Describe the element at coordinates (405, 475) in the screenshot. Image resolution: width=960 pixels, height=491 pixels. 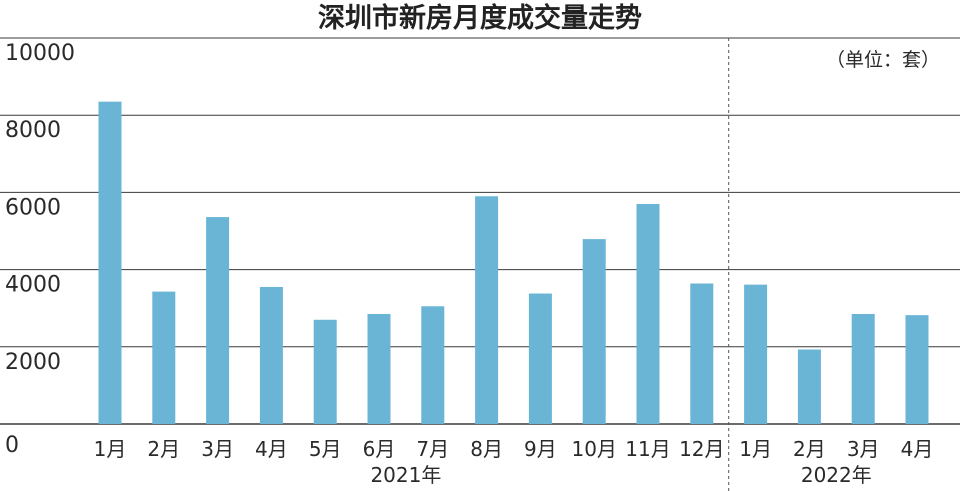
I see `year-label: 2021年` at that location.